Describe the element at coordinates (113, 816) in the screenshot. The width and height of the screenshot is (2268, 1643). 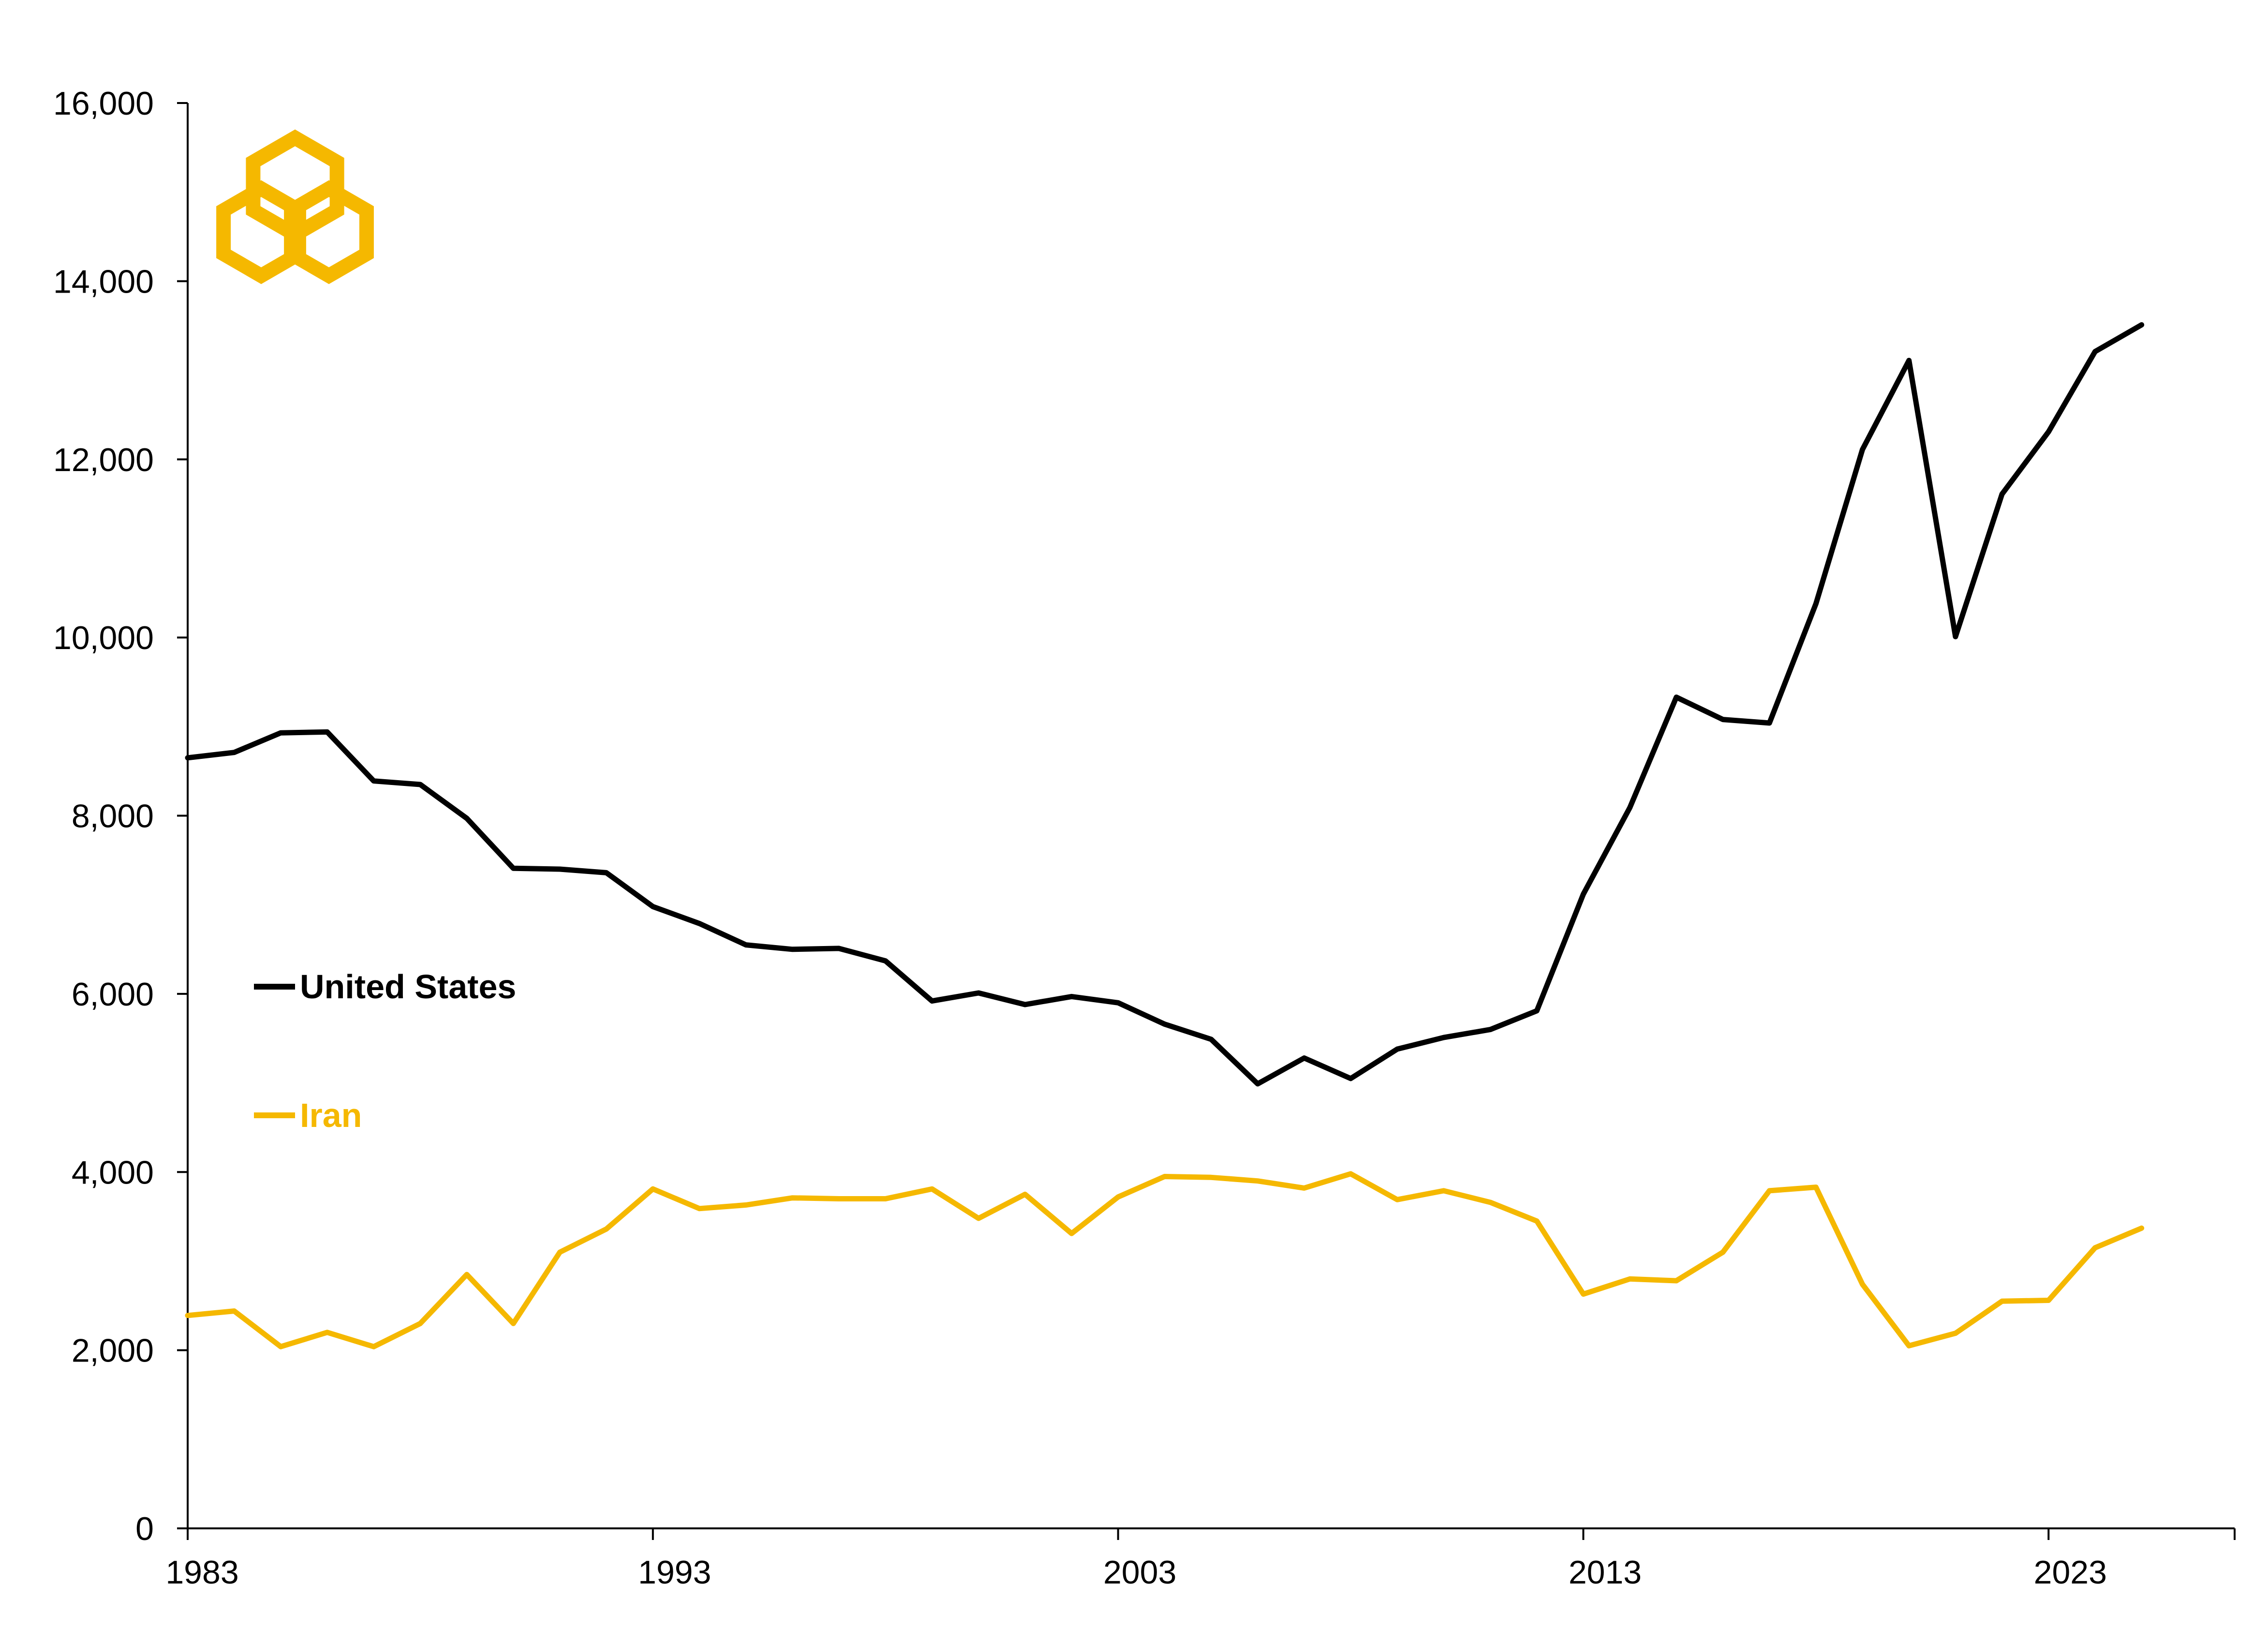
I see `y-tick-label: 8,000` at that location.